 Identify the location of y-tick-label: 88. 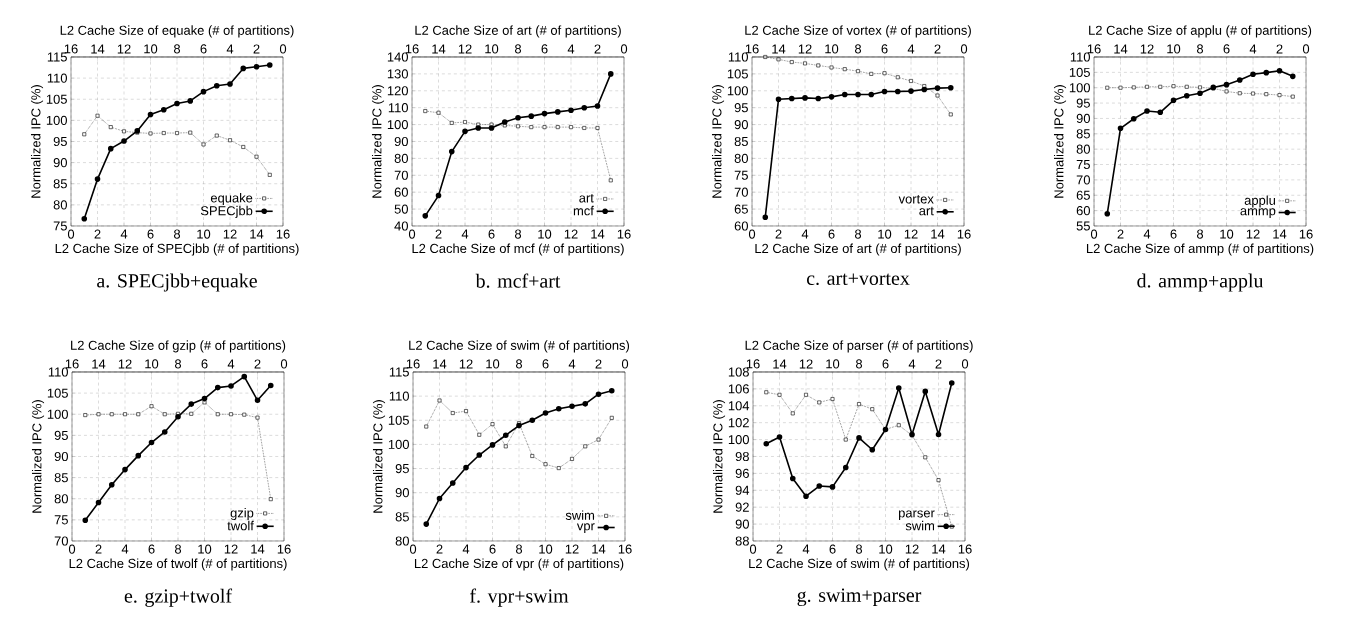
(742, 541).